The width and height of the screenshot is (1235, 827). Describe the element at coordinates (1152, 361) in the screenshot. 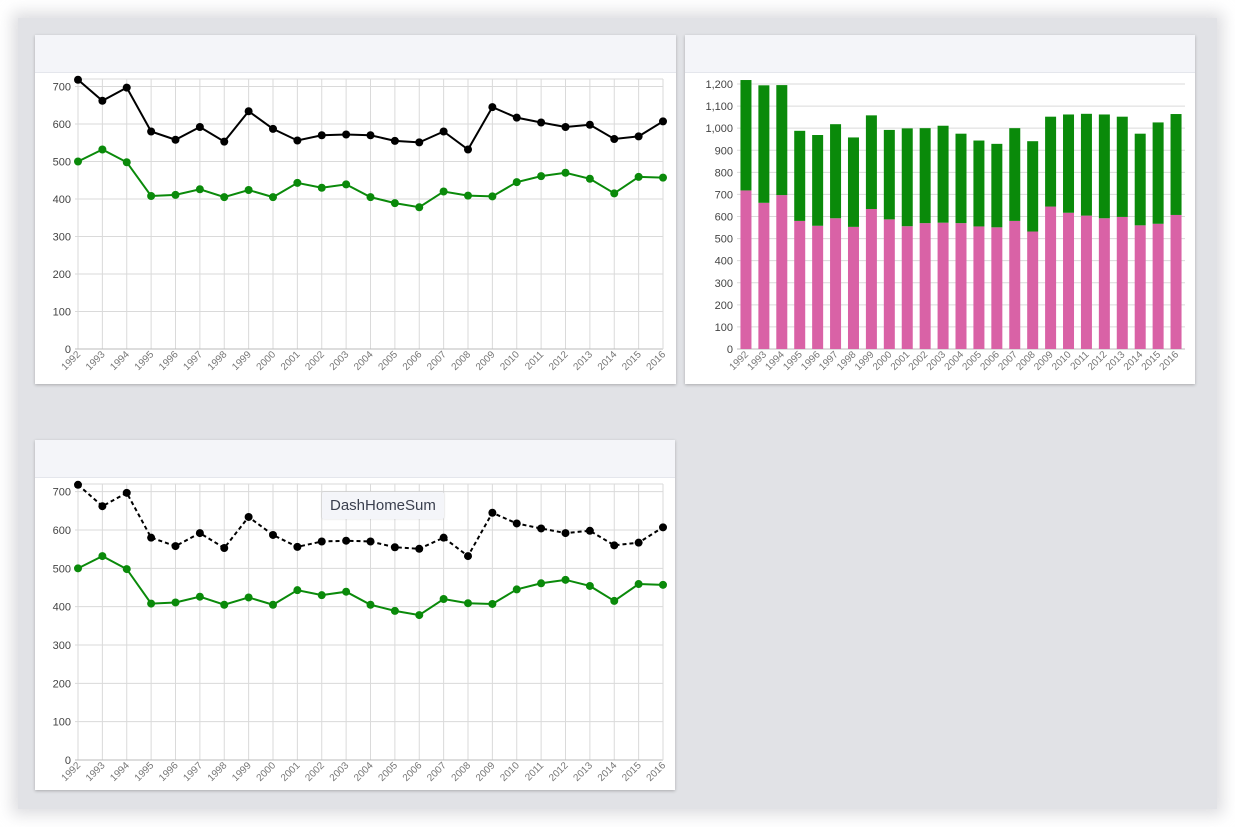

I see `x-tick-label: 2015` at that location.